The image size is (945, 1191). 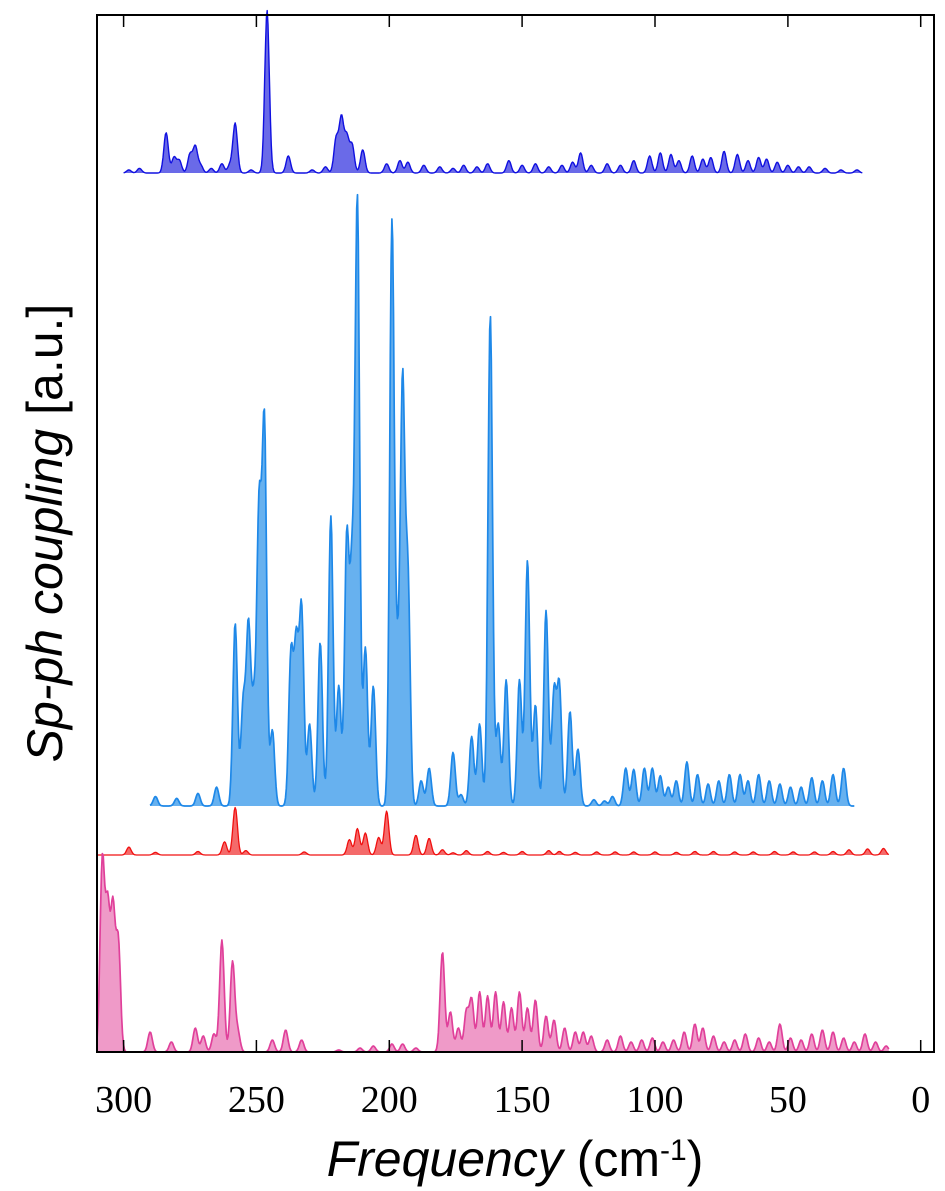 I want to click on x-tick-label-50: 50, so click(x=788, y=1100).